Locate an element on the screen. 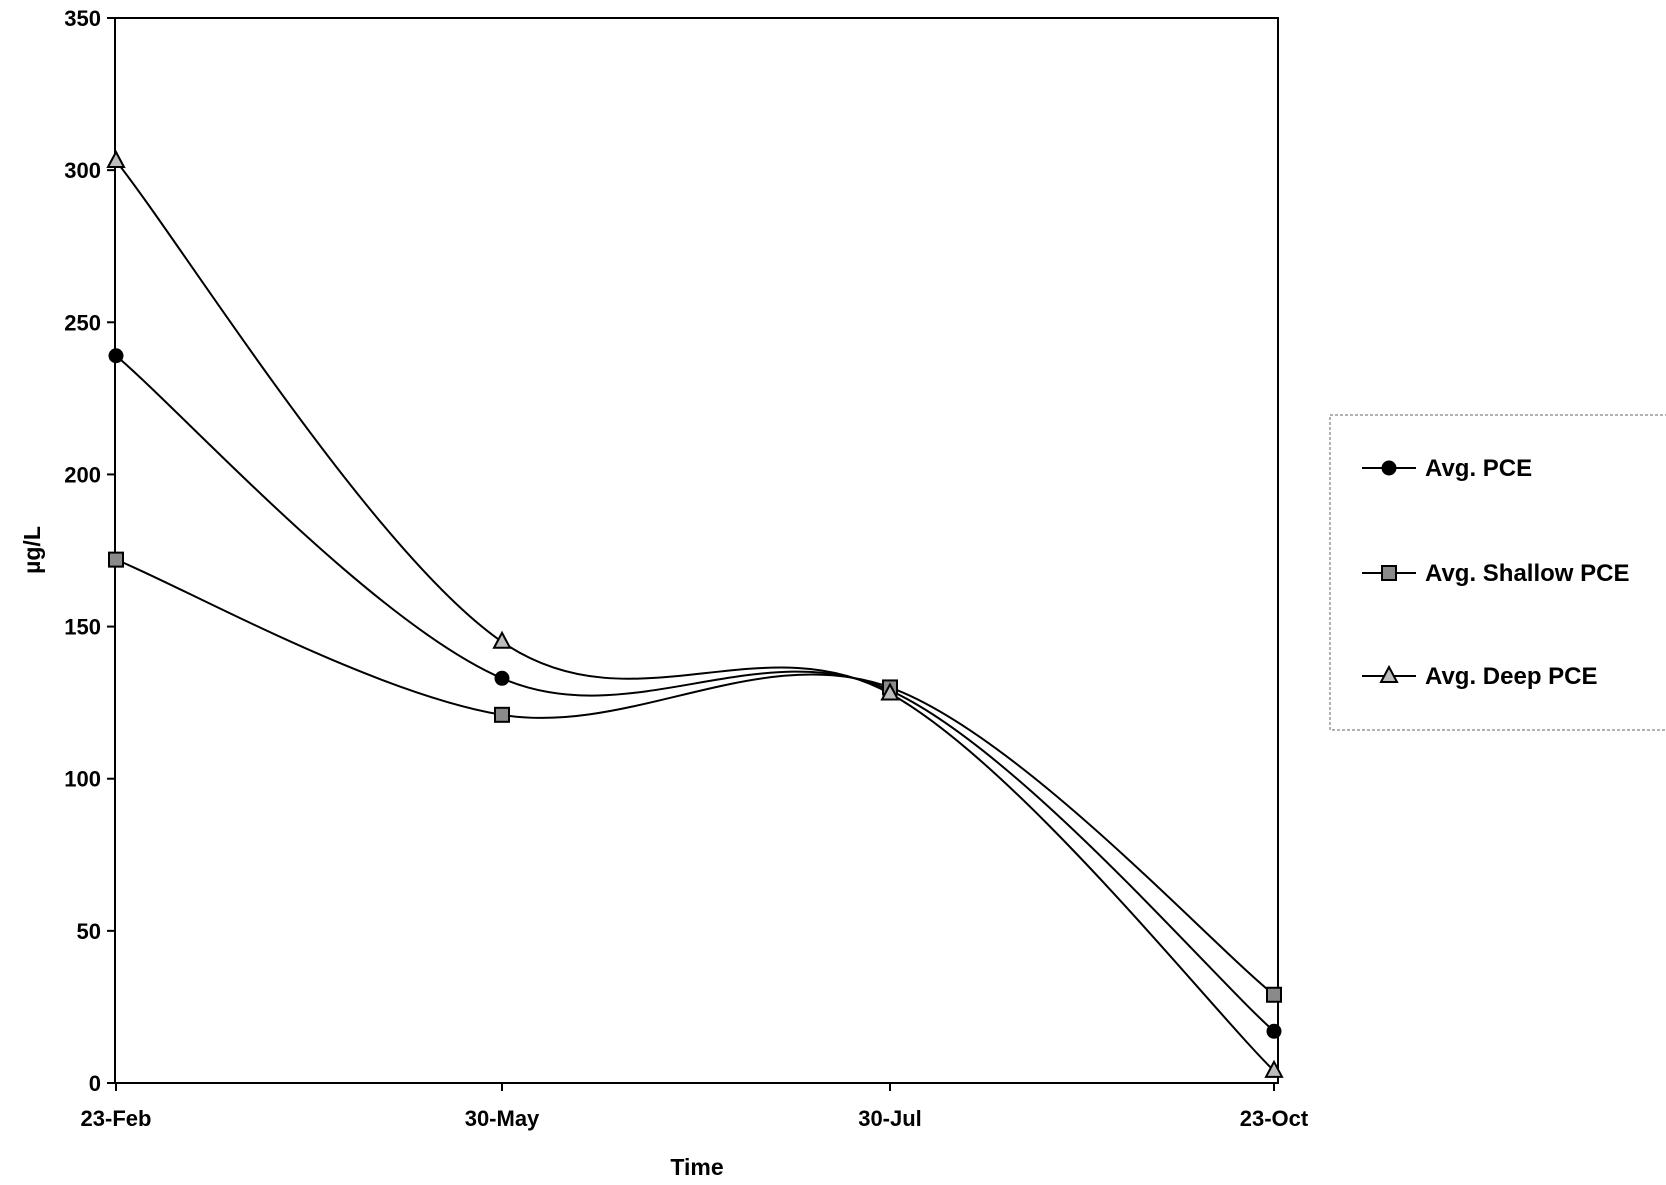 This screenshot has width=1666, height=1185. x-axis-title: Time is located at coordinates (696, 1167).